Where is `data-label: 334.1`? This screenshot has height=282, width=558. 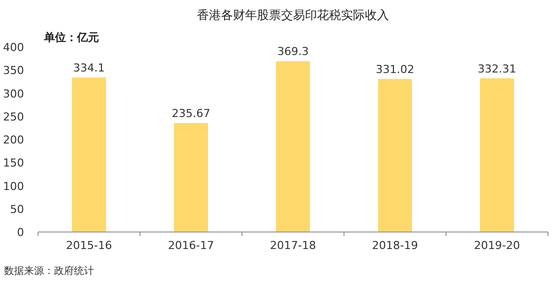 data-label: 334.1 is located at coordinates (89, 67).